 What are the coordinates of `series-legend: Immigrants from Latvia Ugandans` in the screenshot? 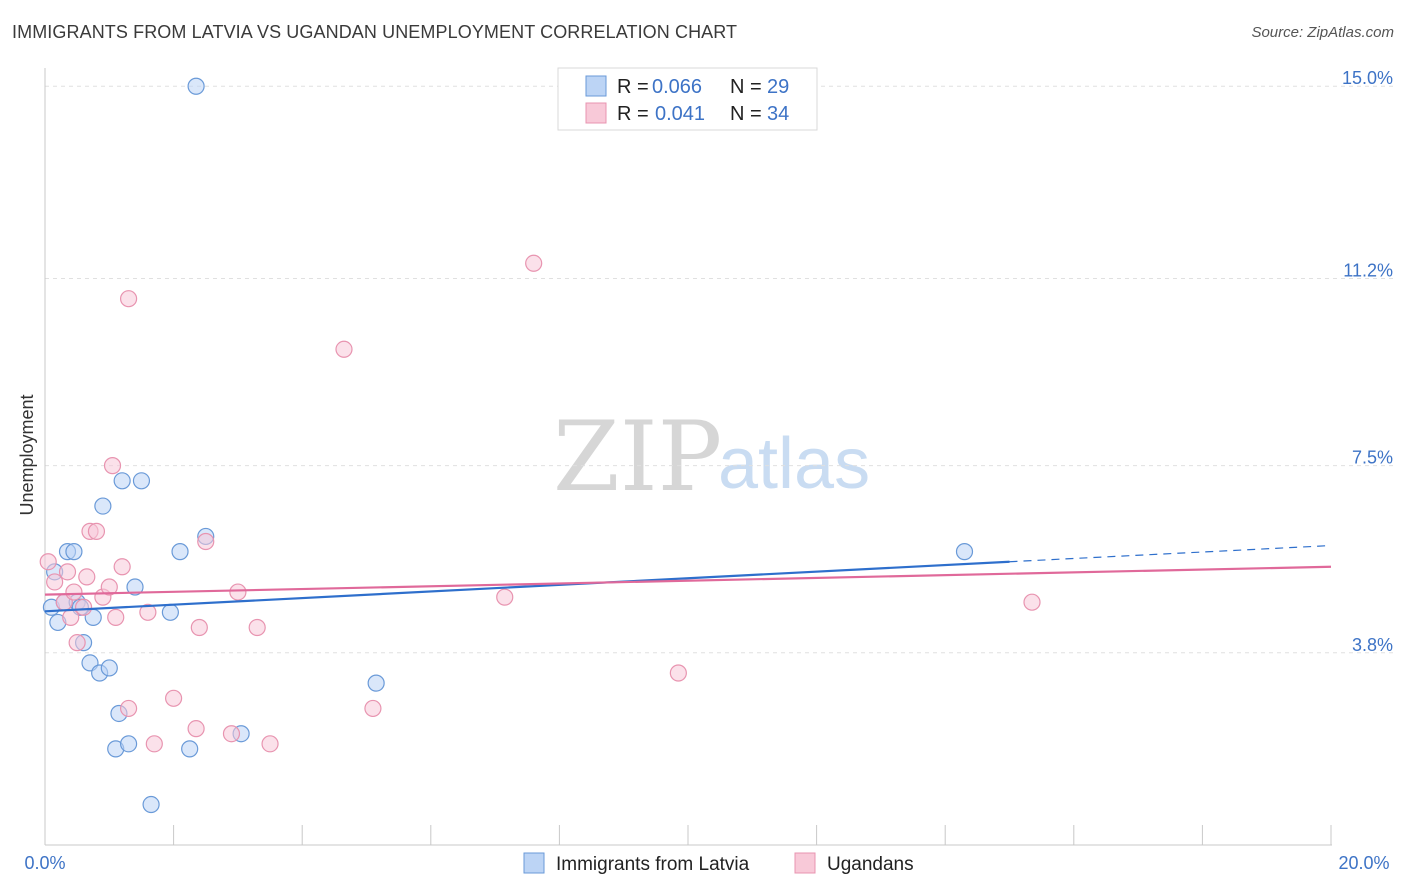 It's located at (718, 863).